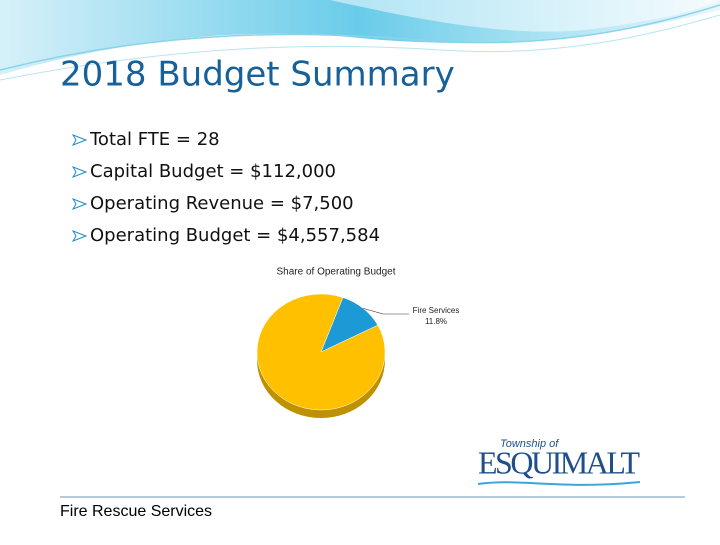 Image resolution: width=720 pixels, height=545 pixels. I want to click on bullet-text: Capital Budget = $112,000, so click(213, 171).